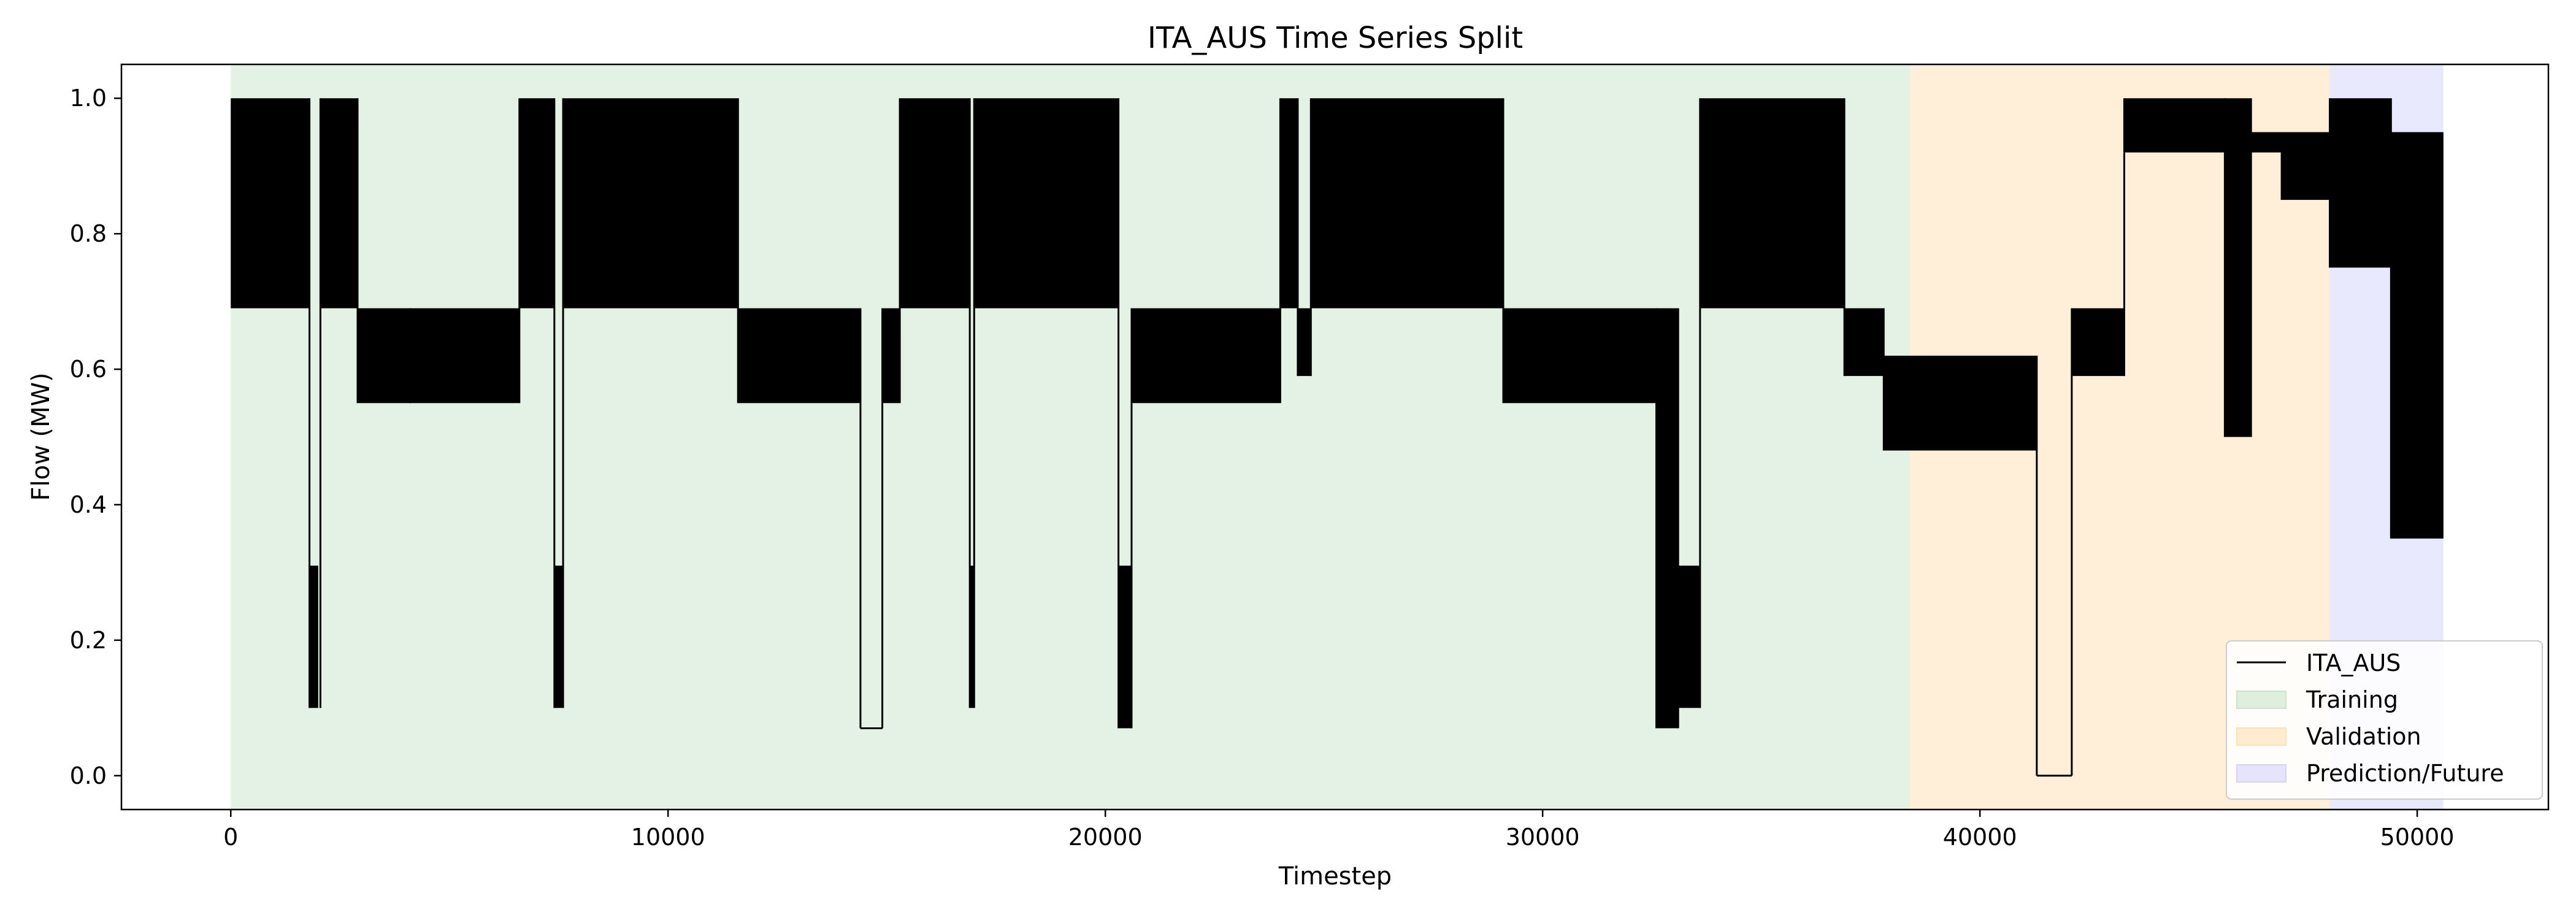 The image size is (2576, 923). What do you see at coordinates (88, 369) in the screenshot?
I see `y-tick-label: 0.6` at bounding box center [88, 369].